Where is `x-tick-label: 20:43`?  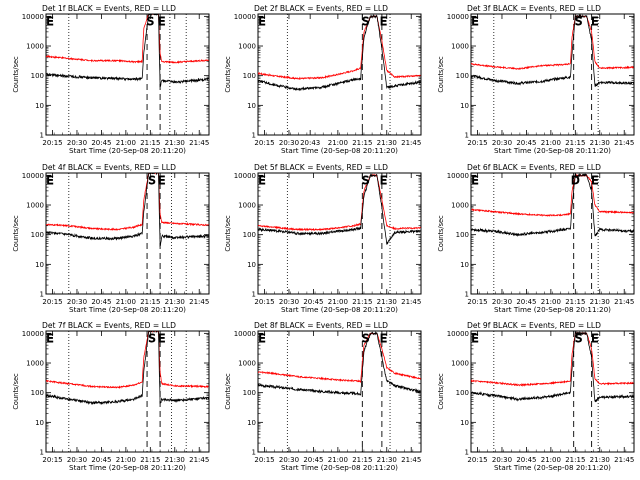
x-tick-label: 20:43 is located at coordinates (310, 143).